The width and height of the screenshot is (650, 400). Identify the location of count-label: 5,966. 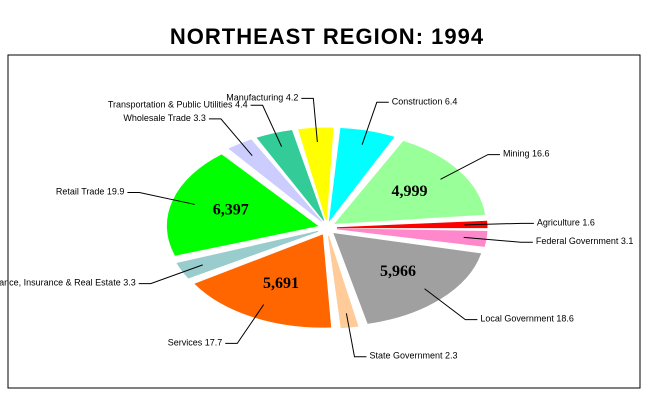
(398, 271).